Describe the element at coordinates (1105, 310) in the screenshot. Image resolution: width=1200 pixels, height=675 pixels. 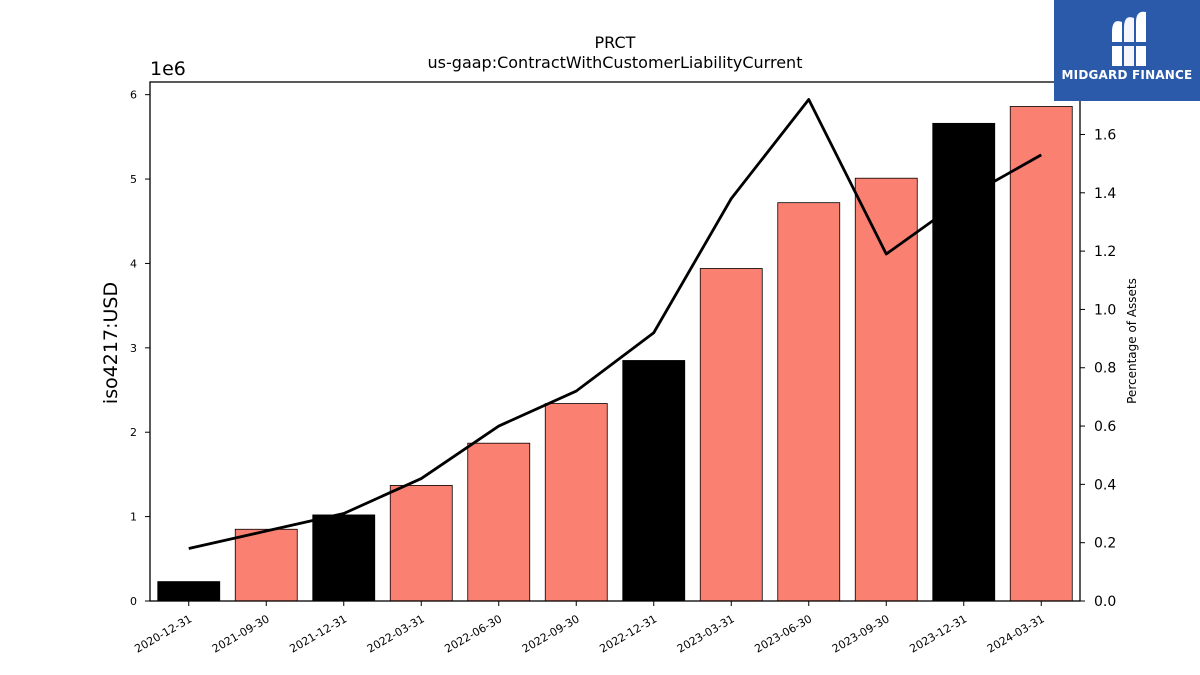
I see `y2-tick-label: 1.0` at that location.